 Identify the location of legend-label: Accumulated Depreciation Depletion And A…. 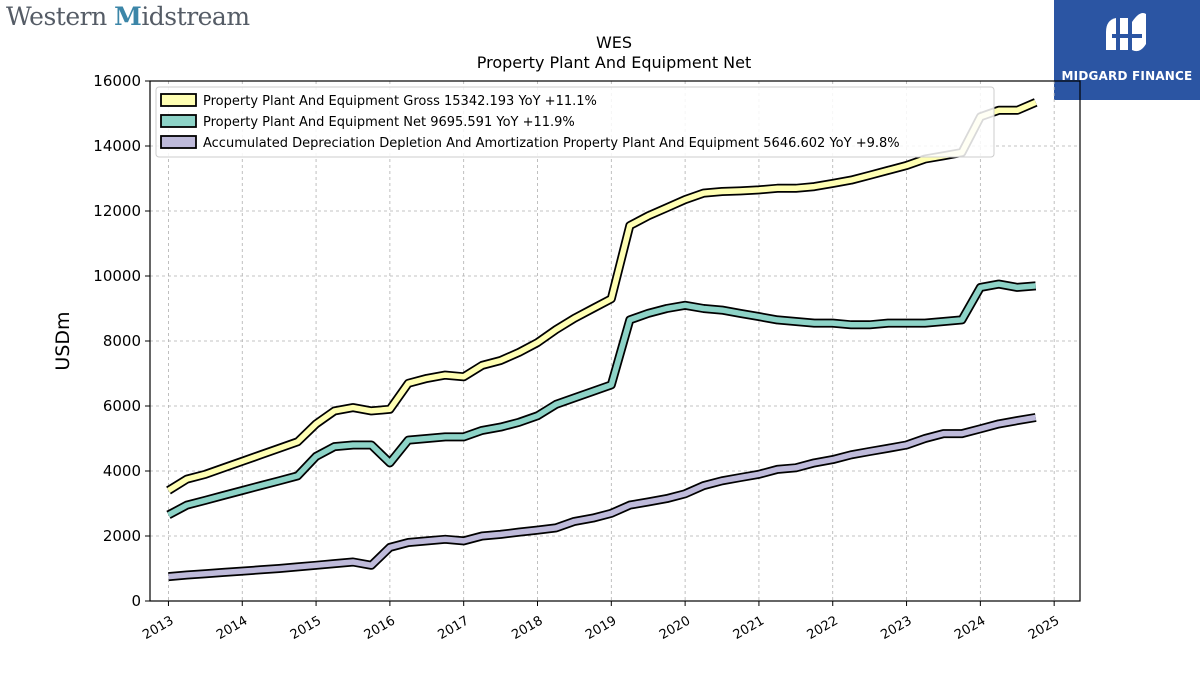
(551, 143).